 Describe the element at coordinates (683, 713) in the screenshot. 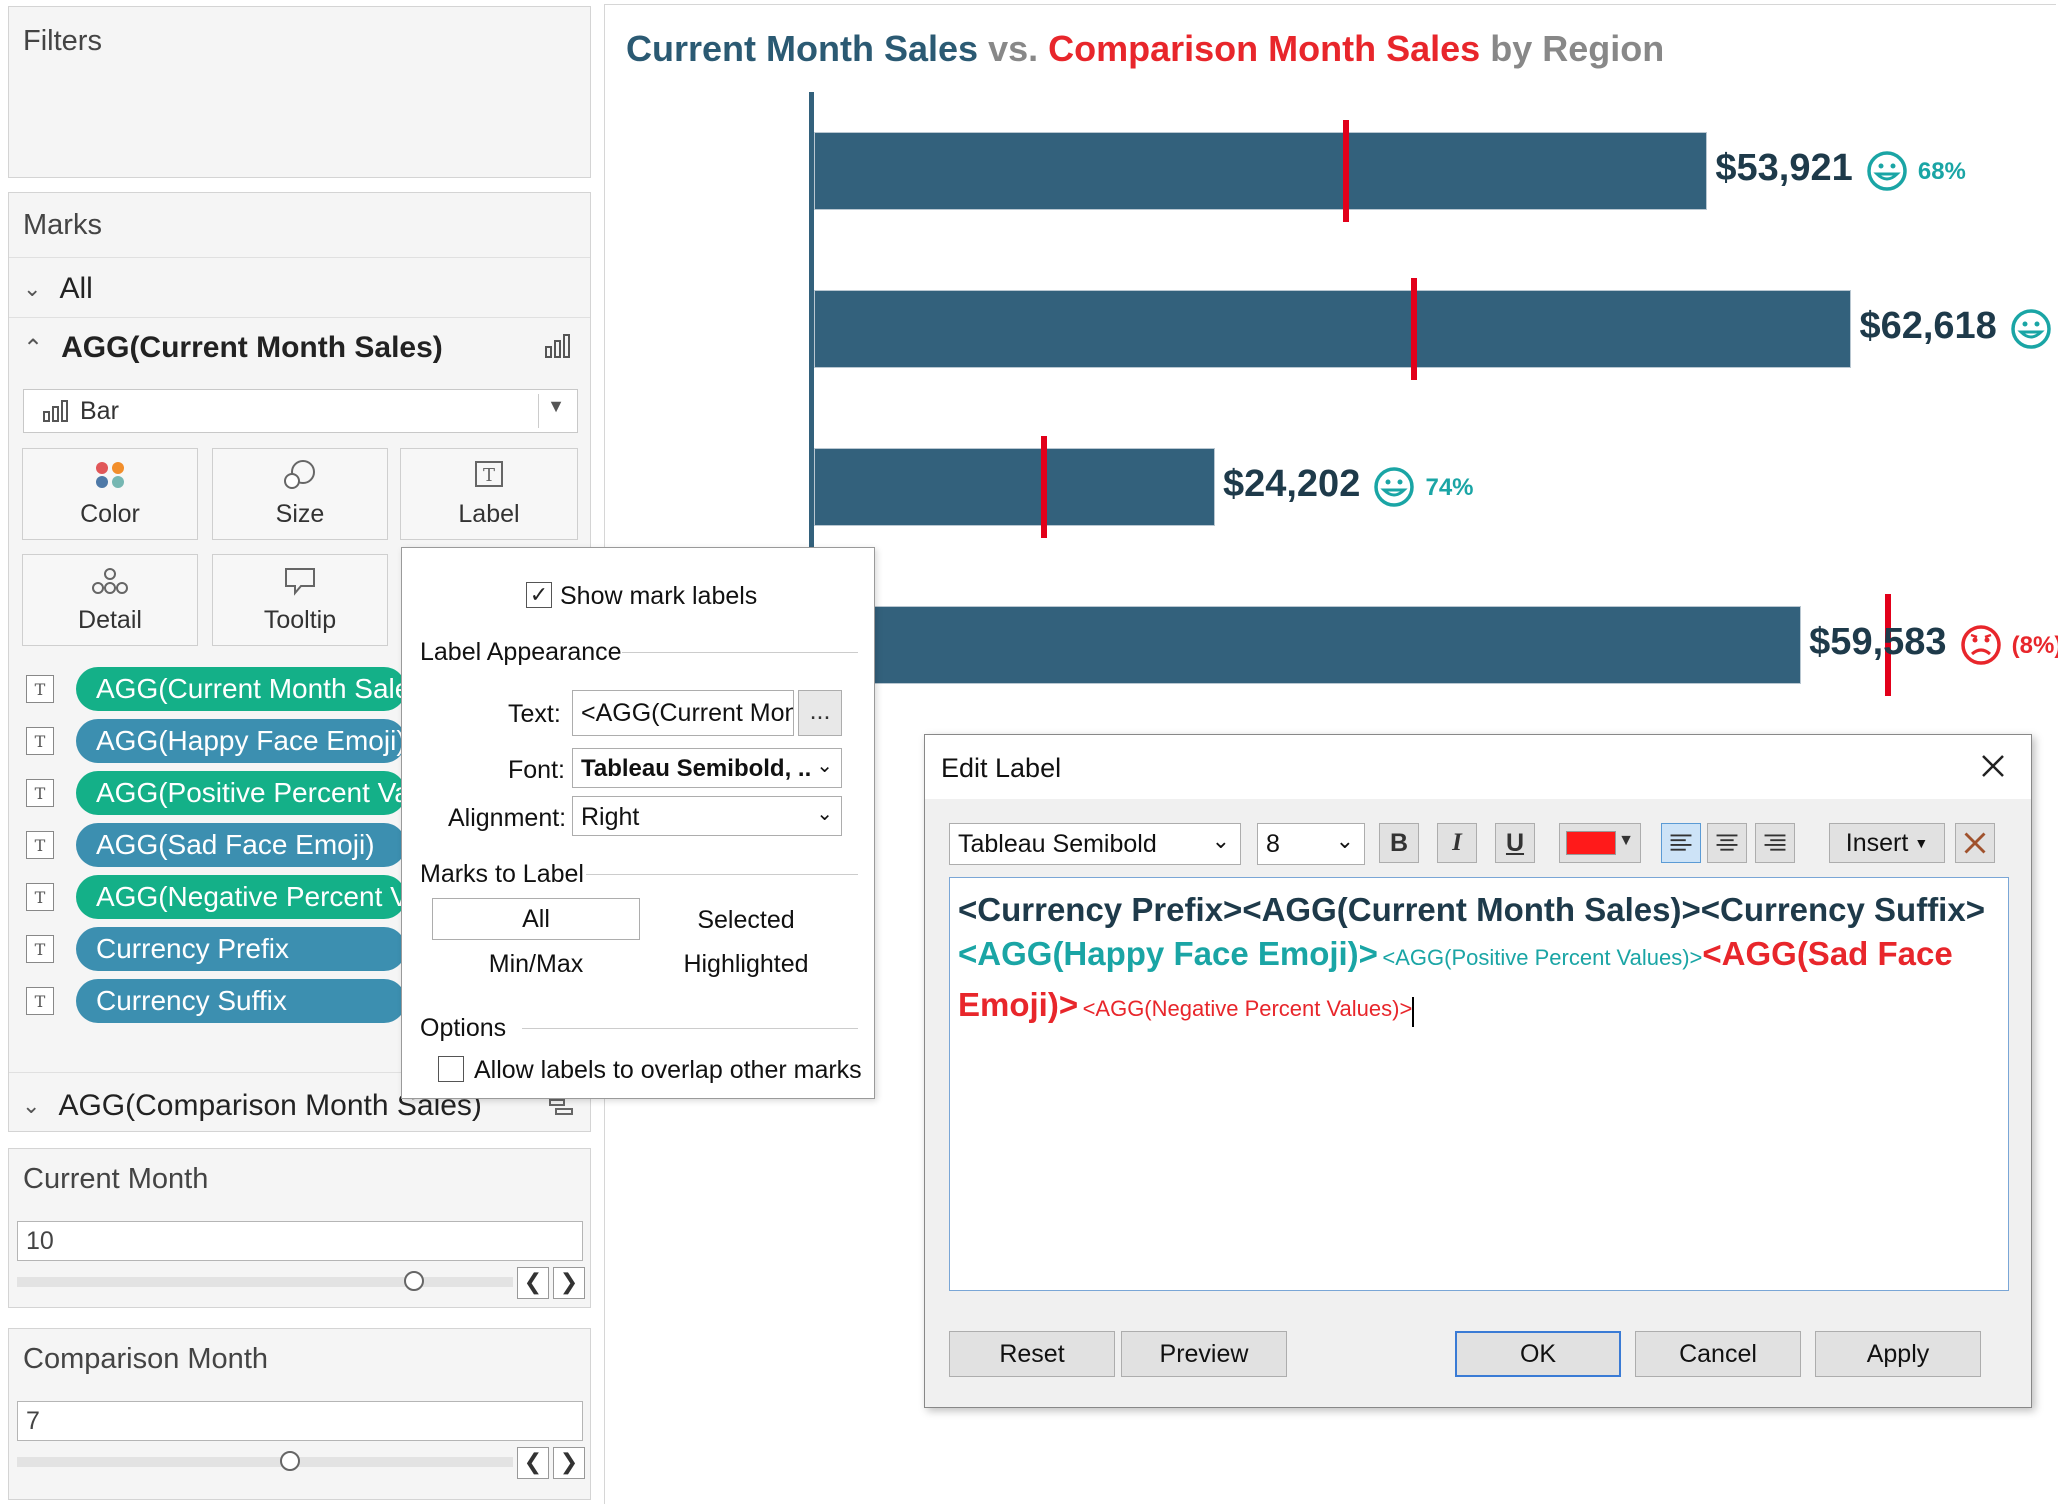

I see `text-field-input: <AGG(Current Month Sales)>` at that location.